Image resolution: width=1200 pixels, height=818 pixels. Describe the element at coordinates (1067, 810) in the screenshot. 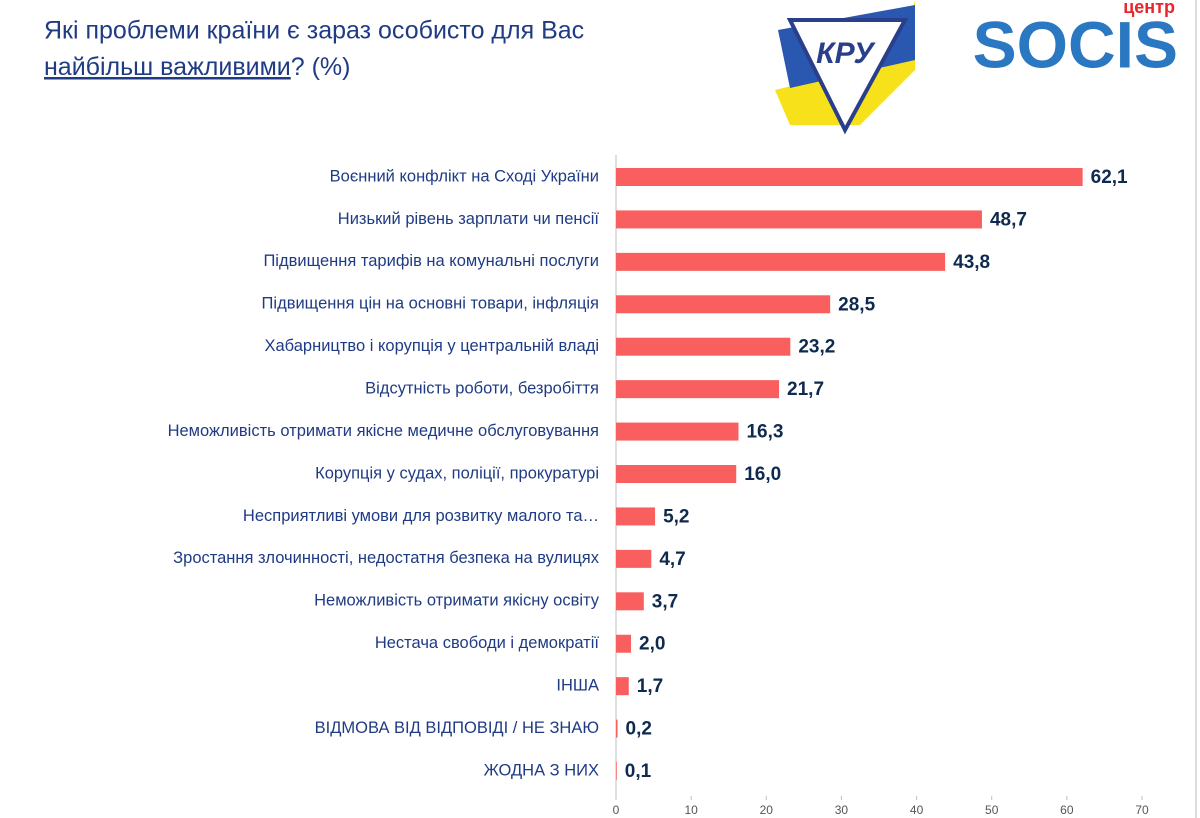

I see `x-tick-label: 60` at that location.